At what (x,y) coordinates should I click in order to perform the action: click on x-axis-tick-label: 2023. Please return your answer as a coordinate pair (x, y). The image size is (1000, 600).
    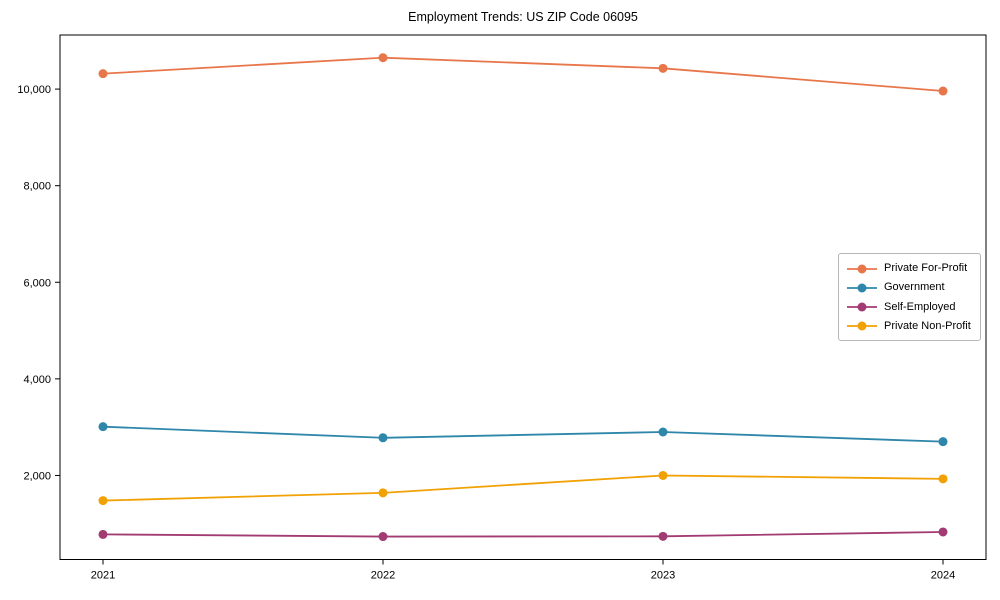
    Looking at the image, I should click on (663, 576).